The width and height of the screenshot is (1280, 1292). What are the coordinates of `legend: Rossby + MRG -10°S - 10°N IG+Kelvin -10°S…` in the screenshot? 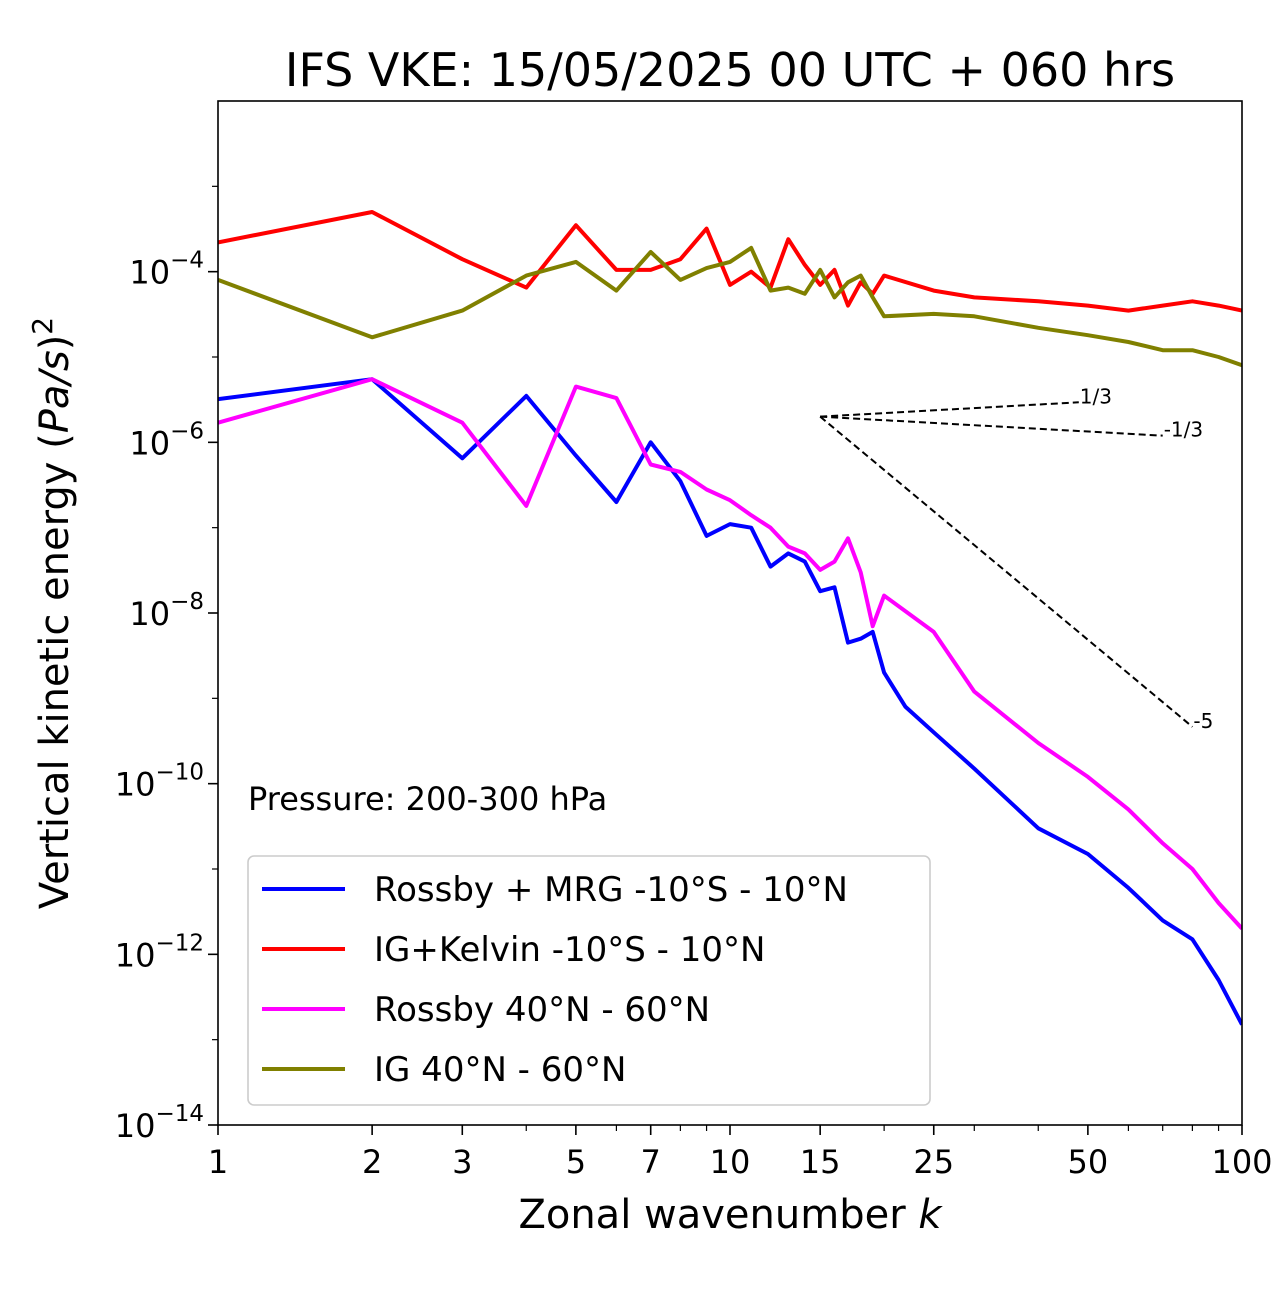 It's located at (589, 980).